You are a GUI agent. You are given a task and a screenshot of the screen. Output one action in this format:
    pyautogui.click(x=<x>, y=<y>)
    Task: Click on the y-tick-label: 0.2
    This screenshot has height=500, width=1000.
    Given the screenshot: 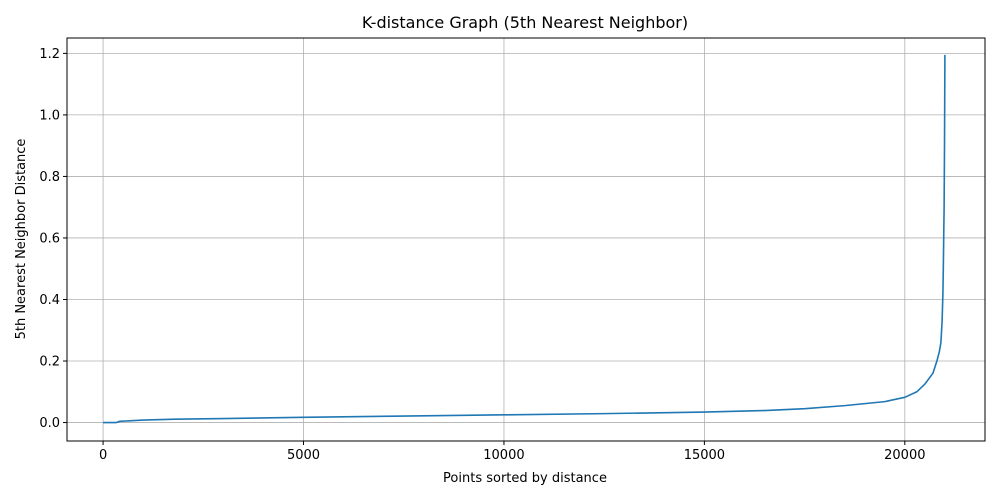 What is the action you would take?
    pyautogui.click(x=49, y=362)
    